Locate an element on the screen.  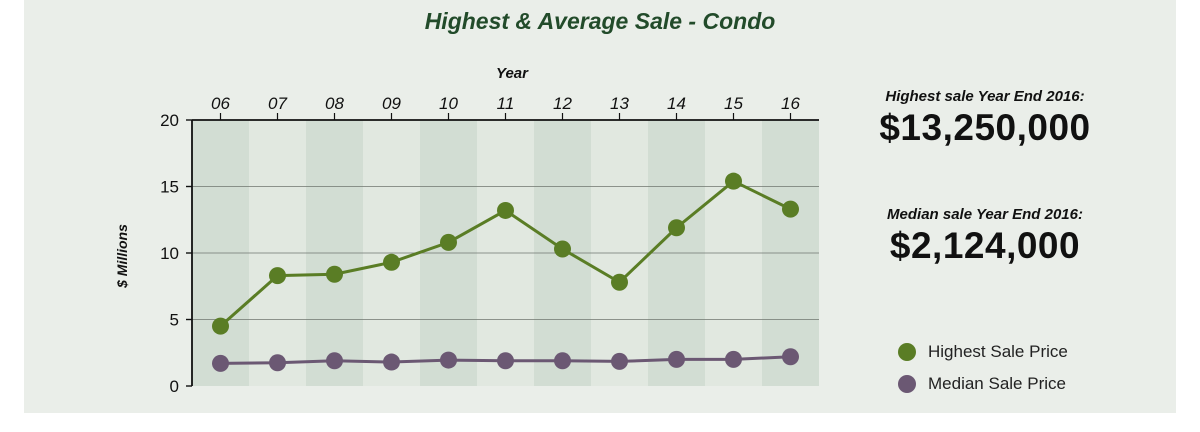
x-tick-label: 08 is located at coordinates (334, 103).